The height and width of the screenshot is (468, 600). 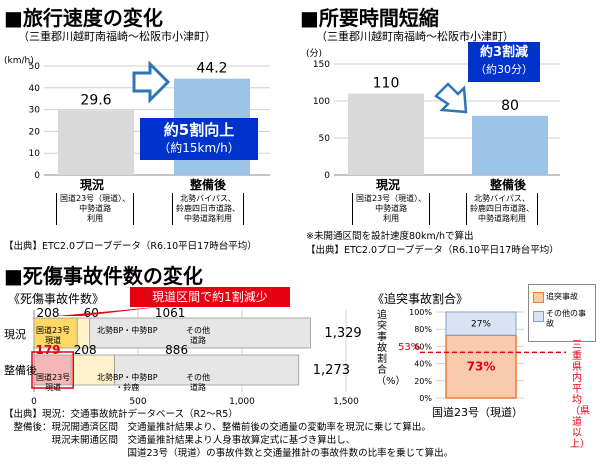 What do you see at coordinates (83, 18) in the screenshot?
I see `speed-title: ■旅行速度の変化` at bounding box center [83, 18].